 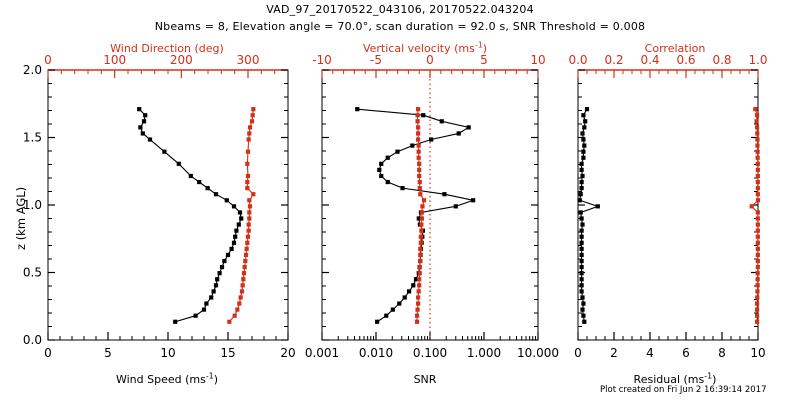 What do you see at coordinates (538, 353) in the screenshot?
I see `x-tick-label-bottom: 10.000` at bounding box center [538, 353].